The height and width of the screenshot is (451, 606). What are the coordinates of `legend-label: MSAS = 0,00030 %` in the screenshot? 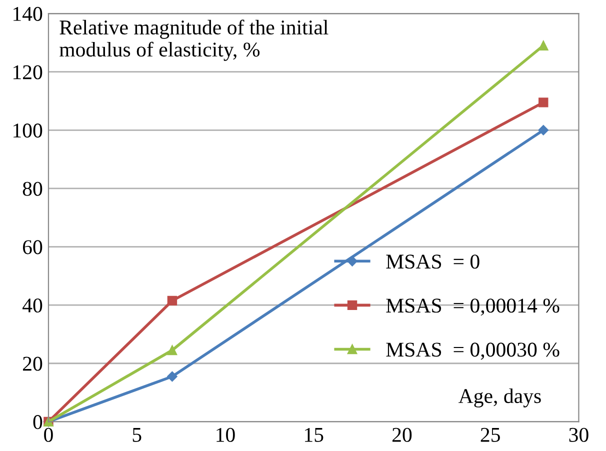 It's located at (473, 351).